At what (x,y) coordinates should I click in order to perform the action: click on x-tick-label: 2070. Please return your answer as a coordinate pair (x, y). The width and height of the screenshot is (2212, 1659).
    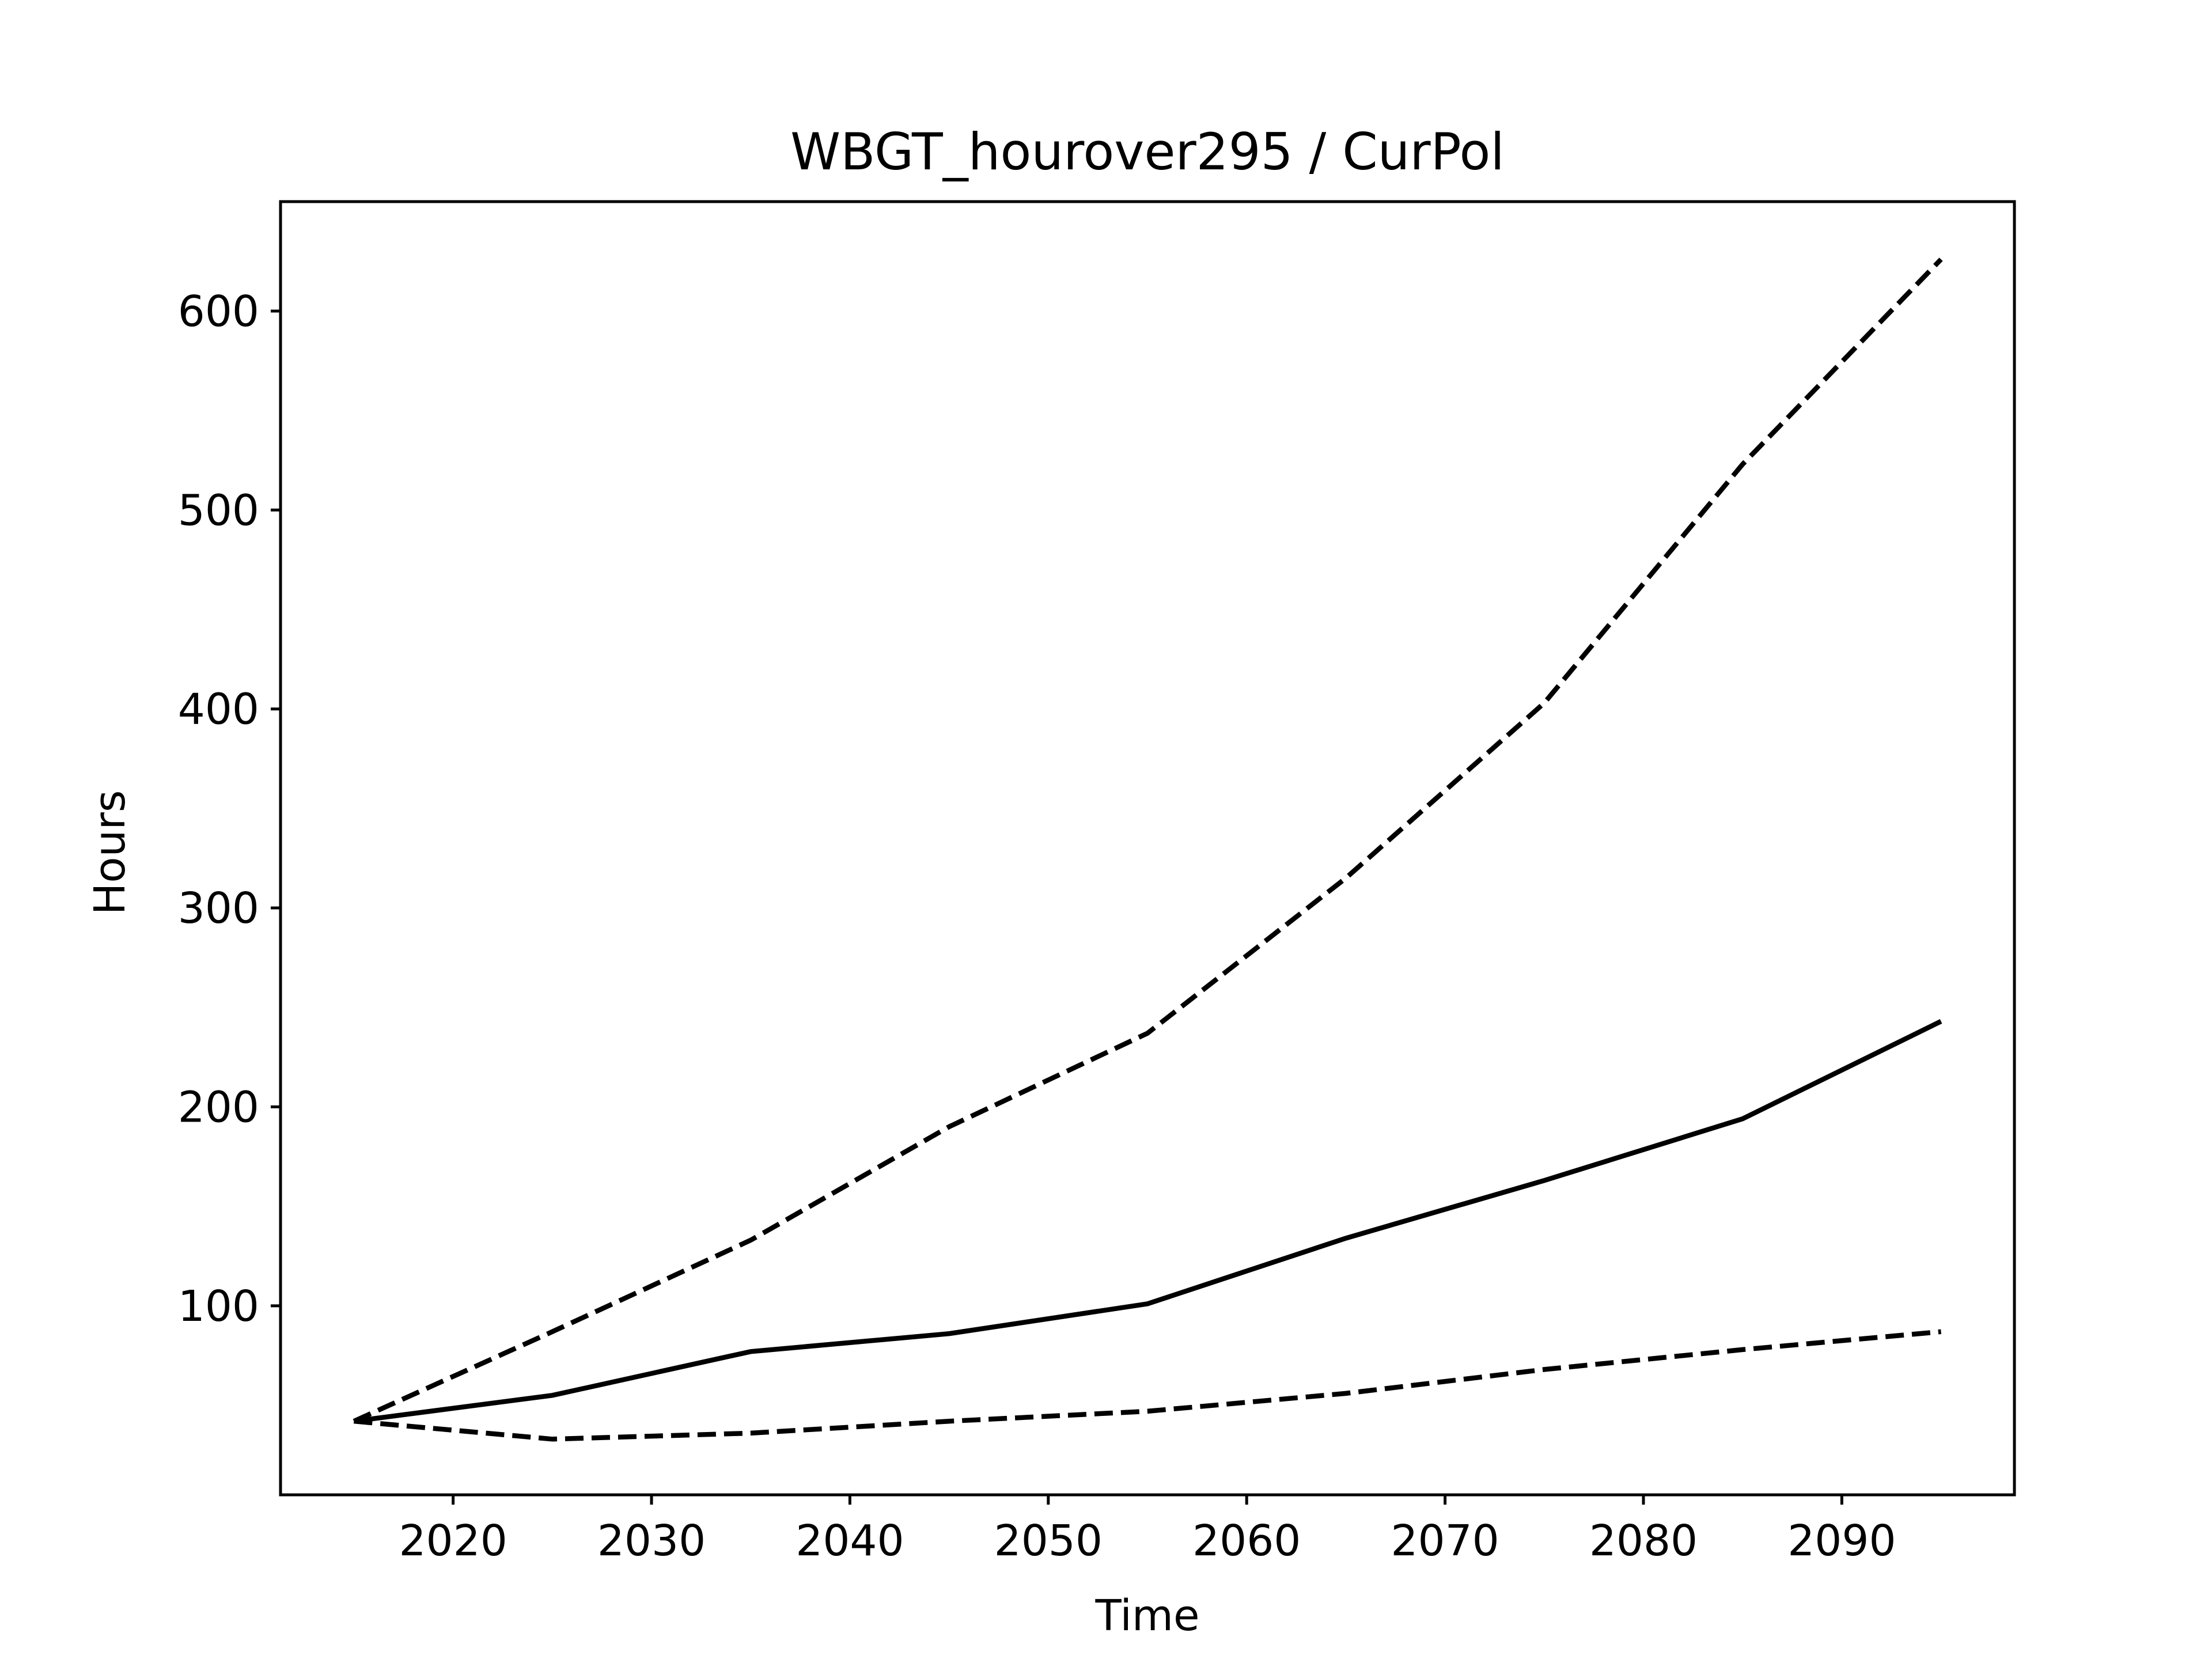
    Looking at the image, I should click on (1445, 1541).